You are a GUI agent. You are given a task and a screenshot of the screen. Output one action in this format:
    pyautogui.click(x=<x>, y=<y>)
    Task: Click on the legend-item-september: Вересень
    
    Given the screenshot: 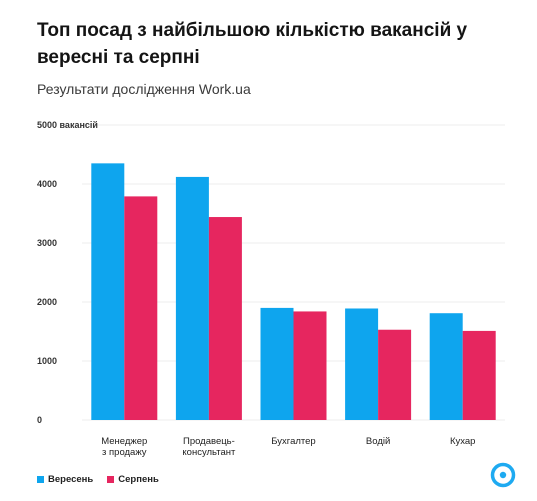 What is the action you would take?
    pyautogui.click(x=65, y=479)
    